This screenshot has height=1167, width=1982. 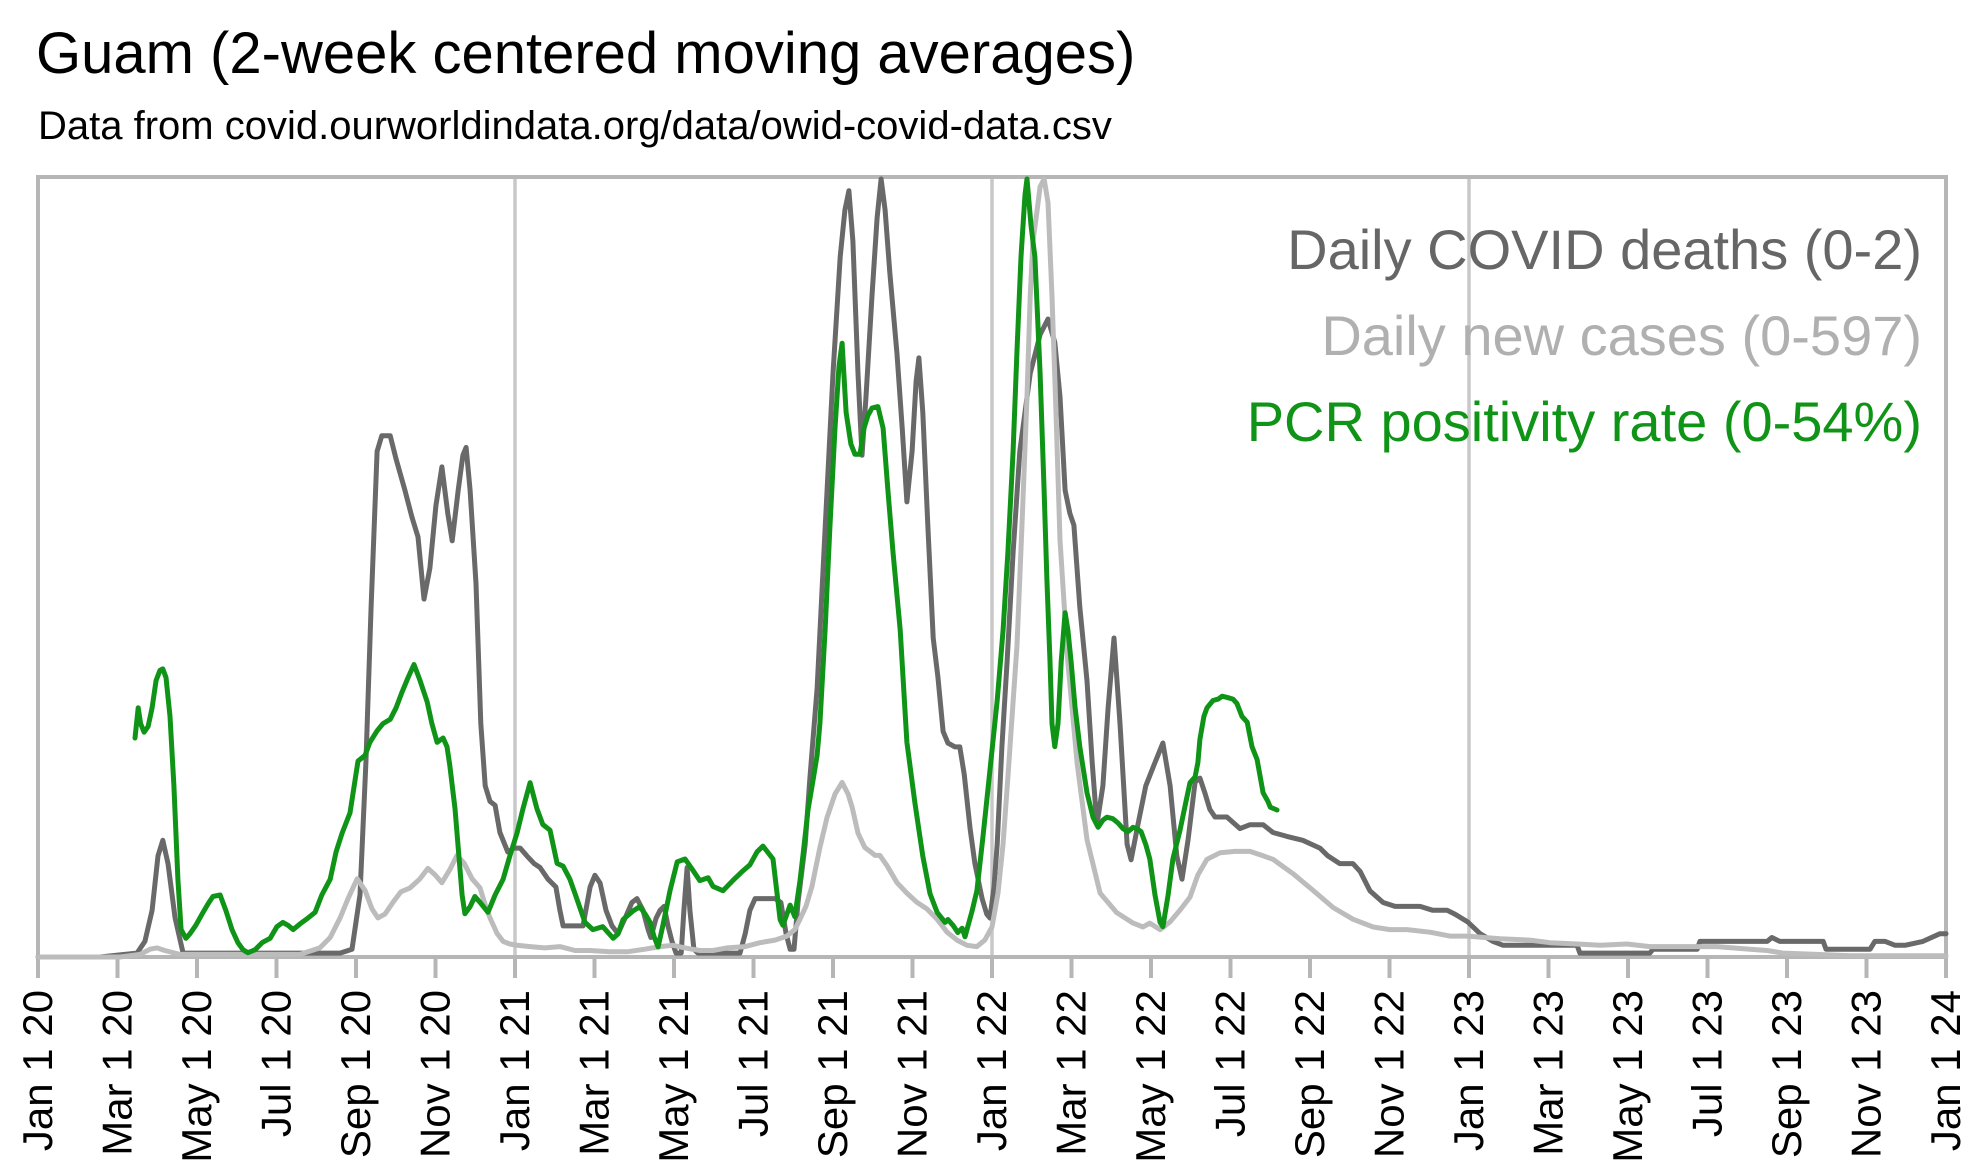 What do you see at coordinates (1604, 249) in the screenshot?
I see `legend-item-deaths: Daily COVID deaths (0-2)` at bounding box center [1604, 249].